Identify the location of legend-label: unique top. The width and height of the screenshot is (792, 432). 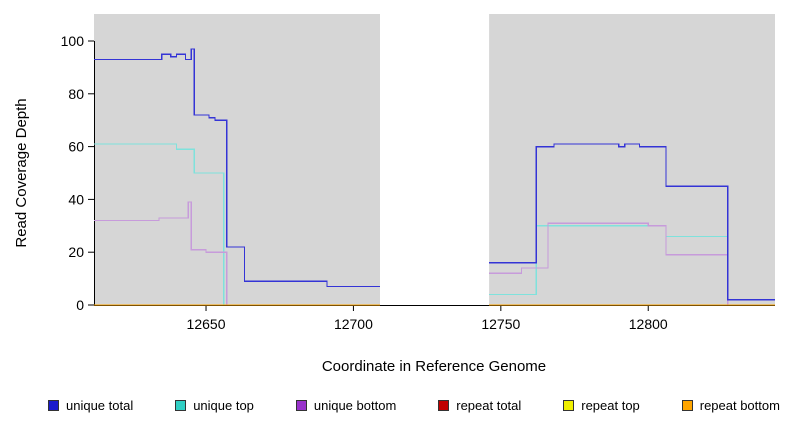
(223, 405).